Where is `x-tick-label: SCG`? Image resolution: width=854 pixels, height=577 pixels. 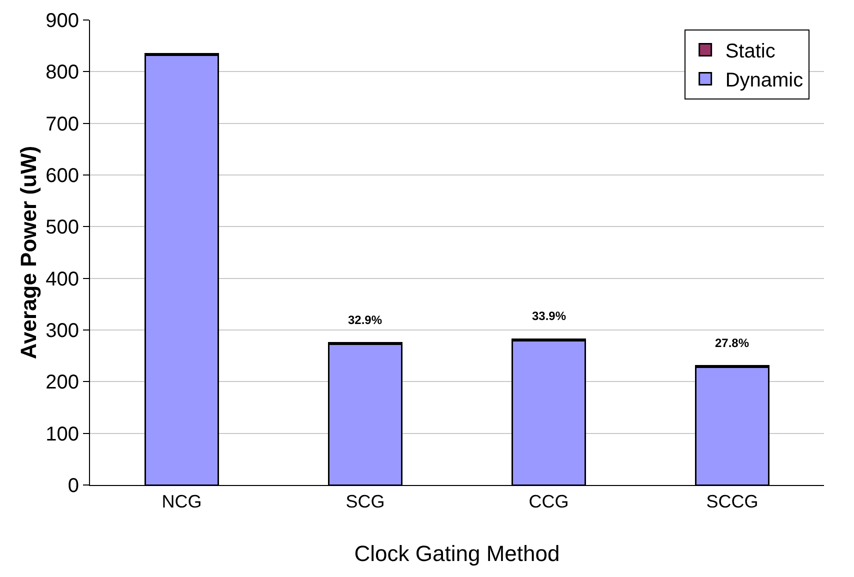 x-tick-label: SCG is located at coordinates (365, 502).